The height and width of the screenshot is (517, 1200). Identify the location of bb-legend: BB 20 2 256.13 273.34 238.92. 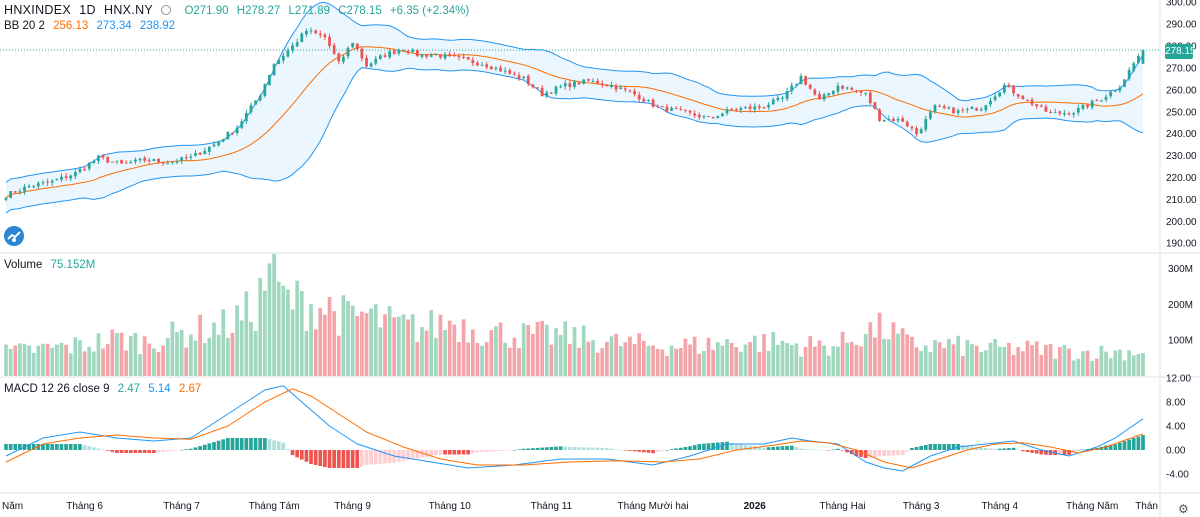
(92, 26).